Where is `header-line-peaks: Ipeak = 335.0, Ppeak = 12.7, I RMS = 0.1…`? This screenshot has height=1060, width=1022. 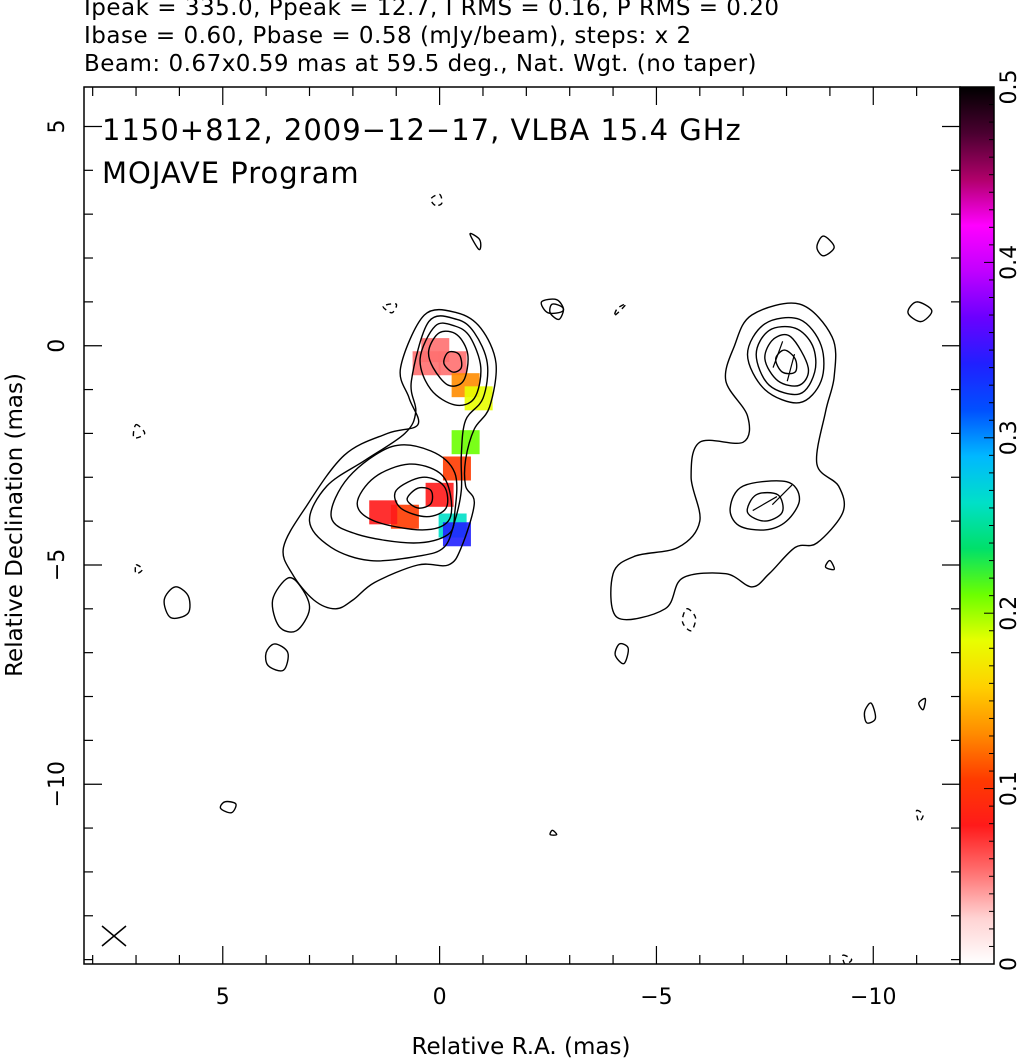 header-line-peaks: Ipeak = 335.0, Ppeak = 12.7, I RMS = 0.1… is located at coordinates (432, 10).